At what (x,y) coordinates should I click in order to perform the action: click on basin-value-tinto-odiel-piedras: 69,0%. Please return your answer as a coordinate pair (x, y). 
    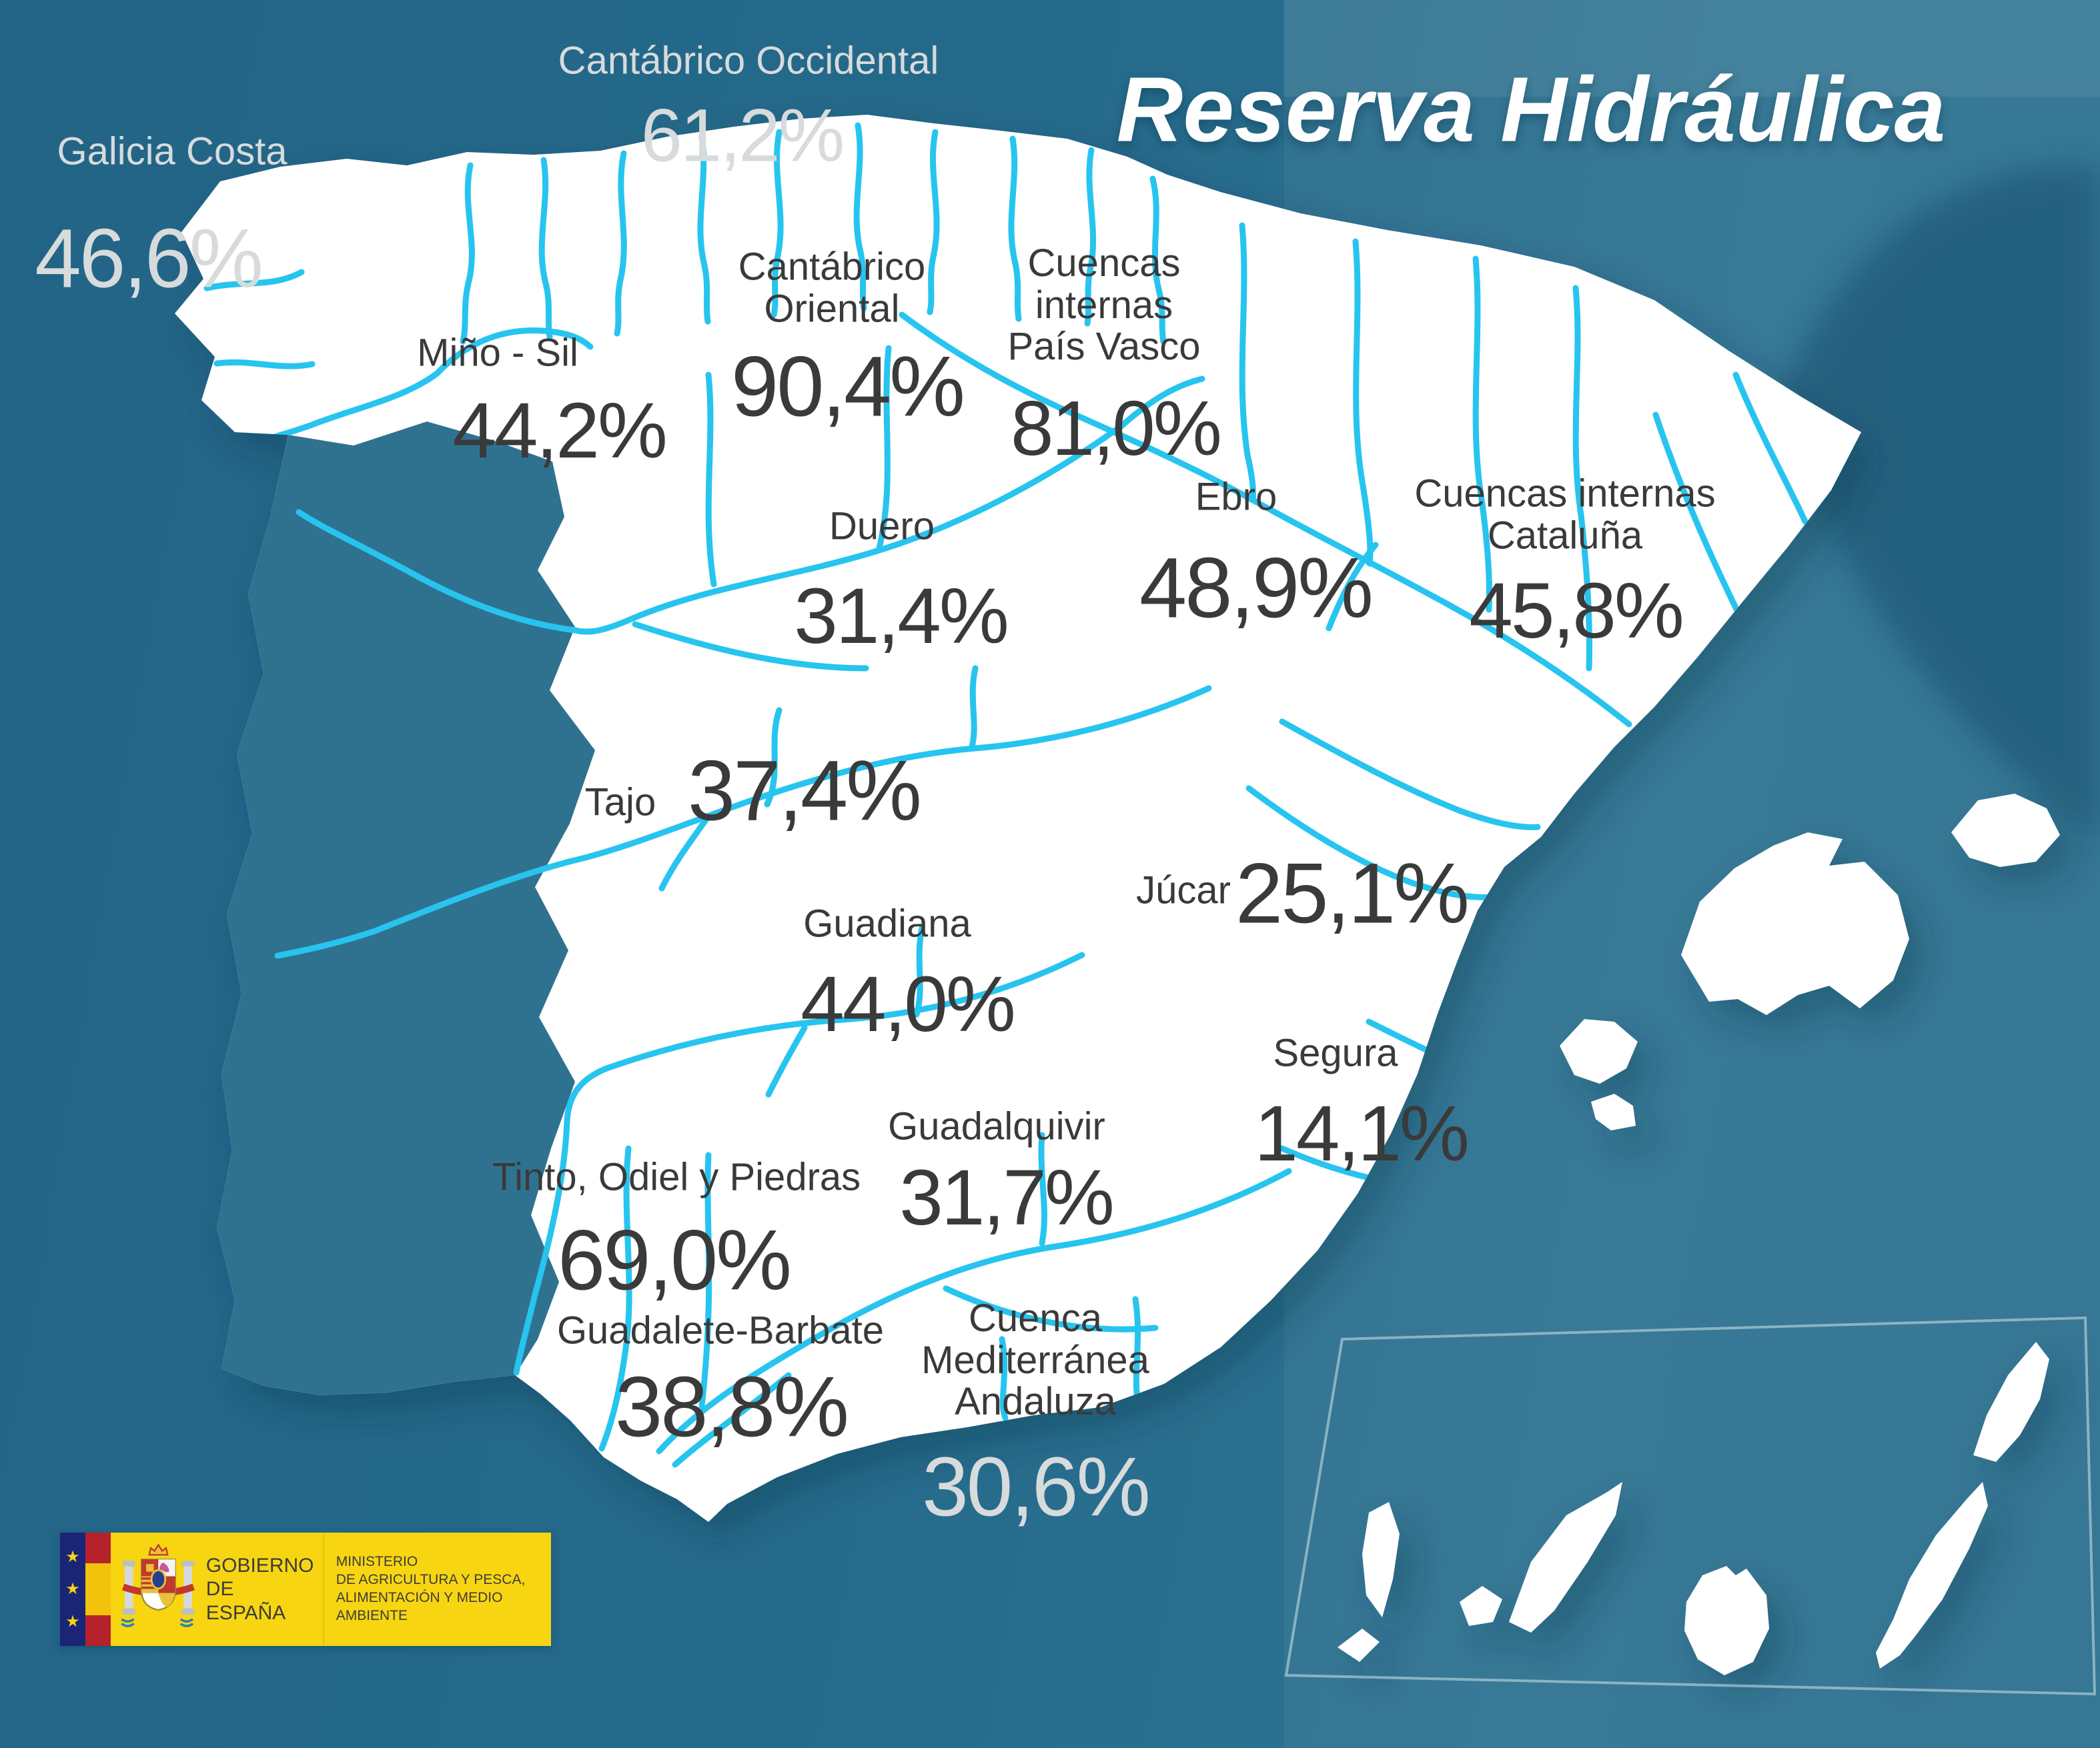
    Looking at the image, I should click on (675, 1260).